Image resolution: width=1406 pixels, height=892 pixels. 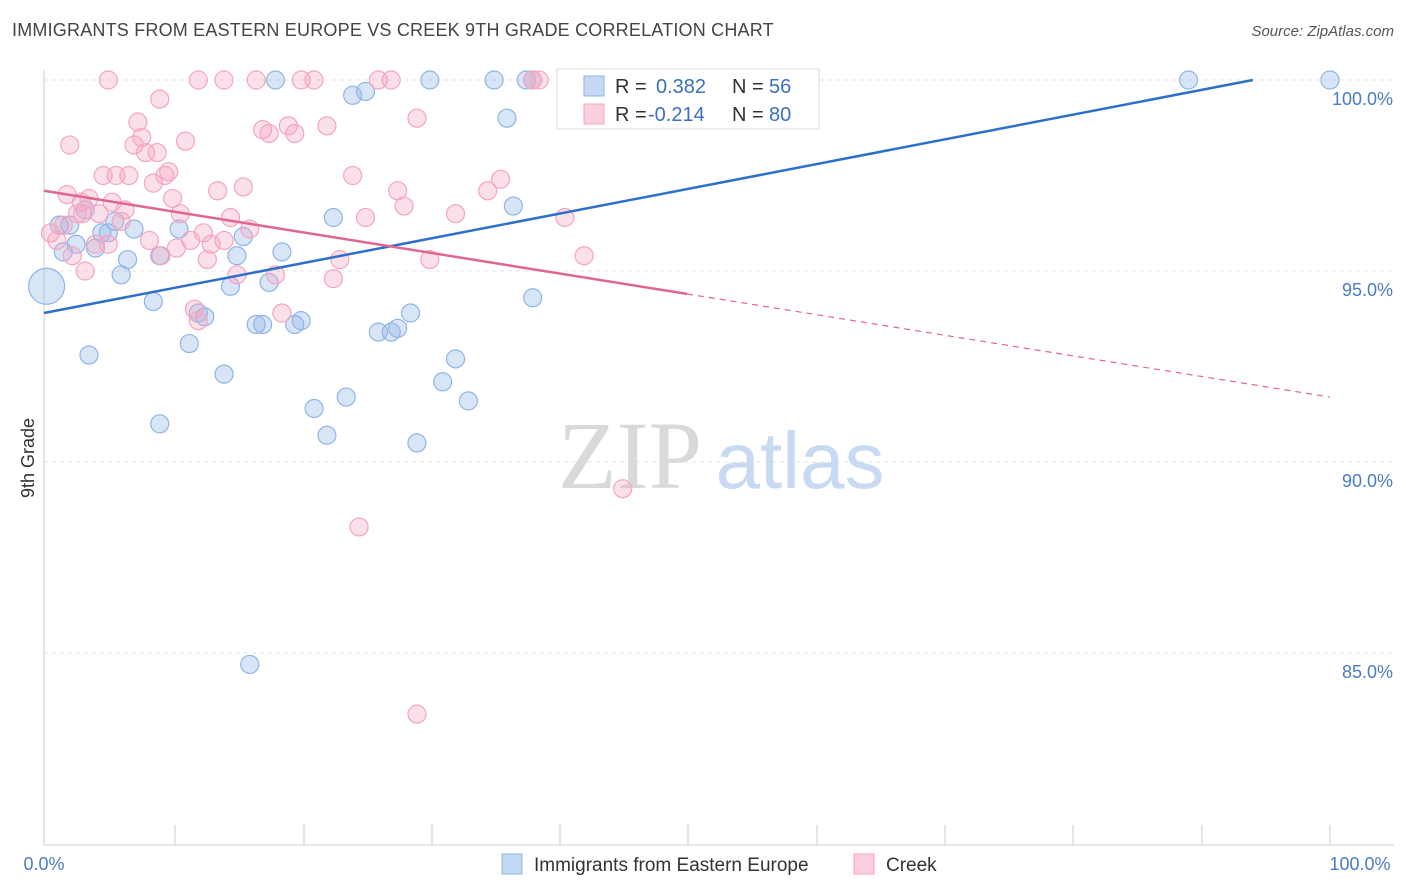 What do you see at coordinates (512, 864) in the screenshot?
I see `series-legend-swatch-blue` at bounding box center [512, 864].